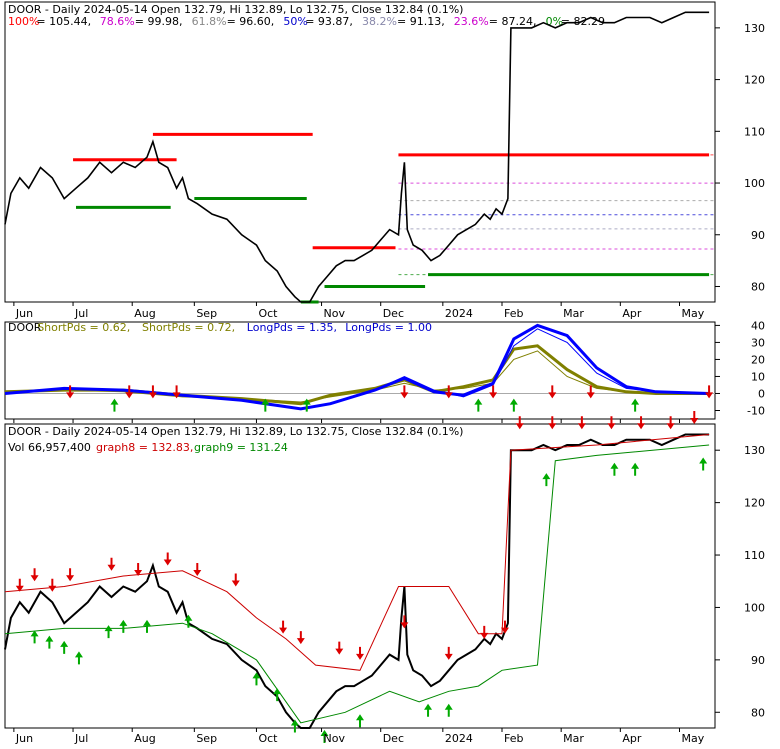 This screenshot has height=749, width=780. I want to click on indicator-panel-yaxis: -10 0 10 20 30 40, so click(740, 368).